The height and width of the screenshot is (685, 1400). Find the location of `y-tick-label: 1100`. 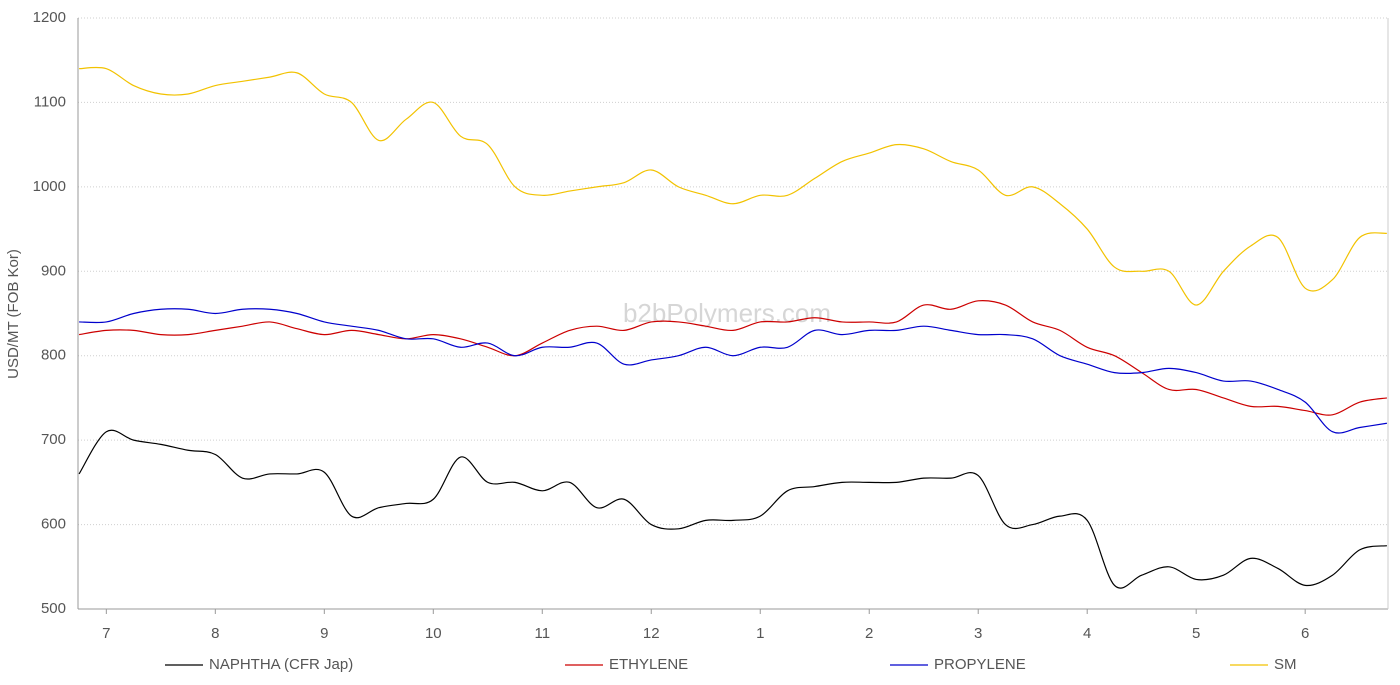

y-tick-label: 1100 is located at coordinates (50, 101).